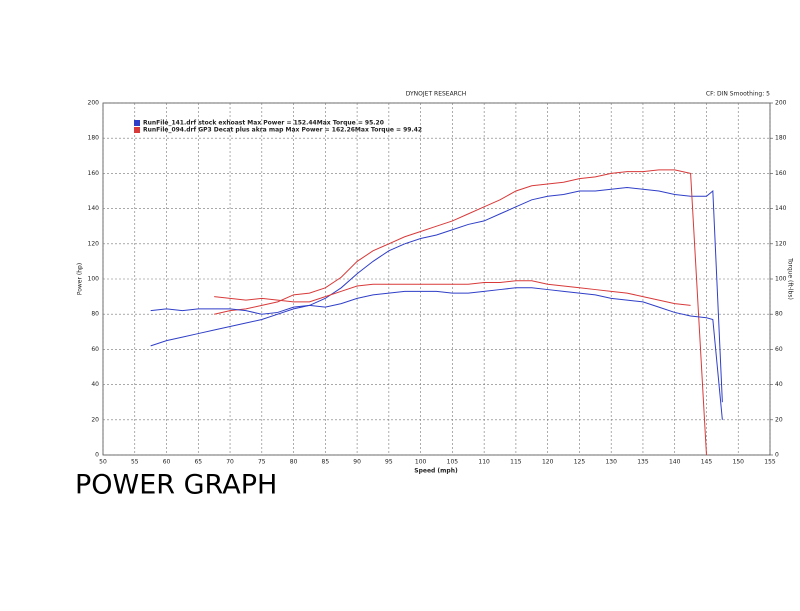 The width and height of the screenshot is (800, 611). Describe the element at coordinates (781, 138) in the screenshot. I see `y2-tick-label: 180` at that location.